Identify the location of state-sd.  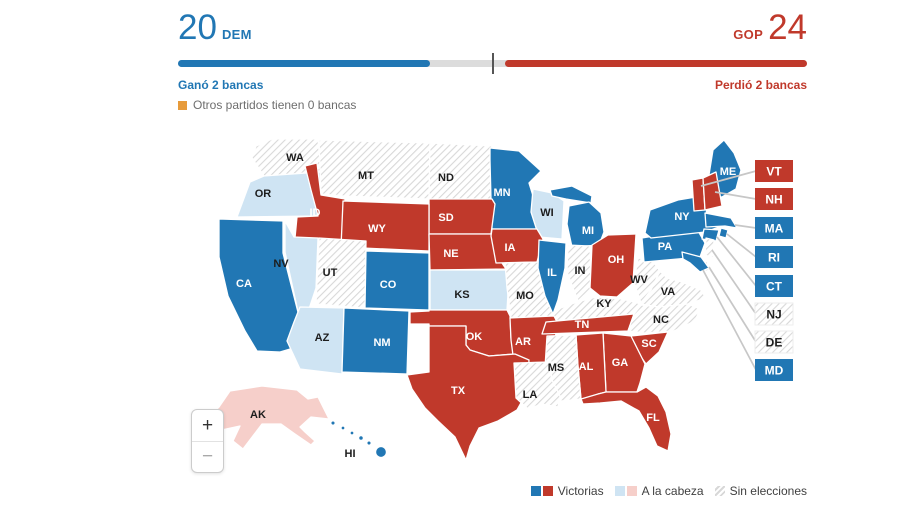
(462, 216).